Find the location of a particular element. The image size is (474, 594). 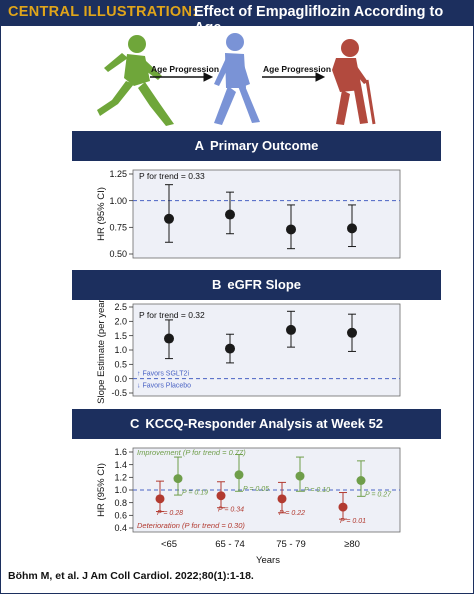

panel-b-p-trend: P for trend = 0.32 is located at coordinates (172, 315).